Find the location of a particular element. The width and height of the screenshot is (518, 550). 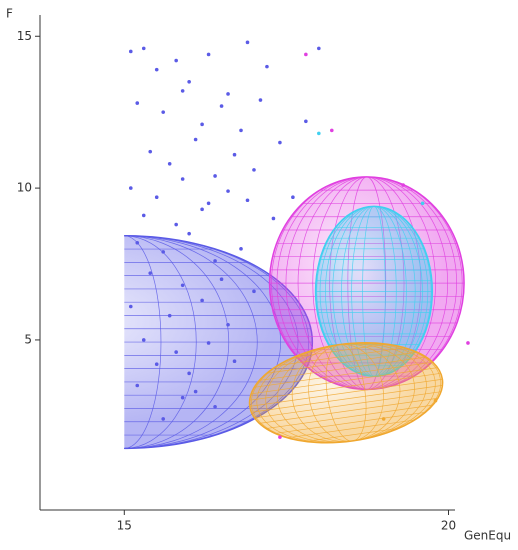

x-axis-title: GenEqu is located at coordinates (487, 536).